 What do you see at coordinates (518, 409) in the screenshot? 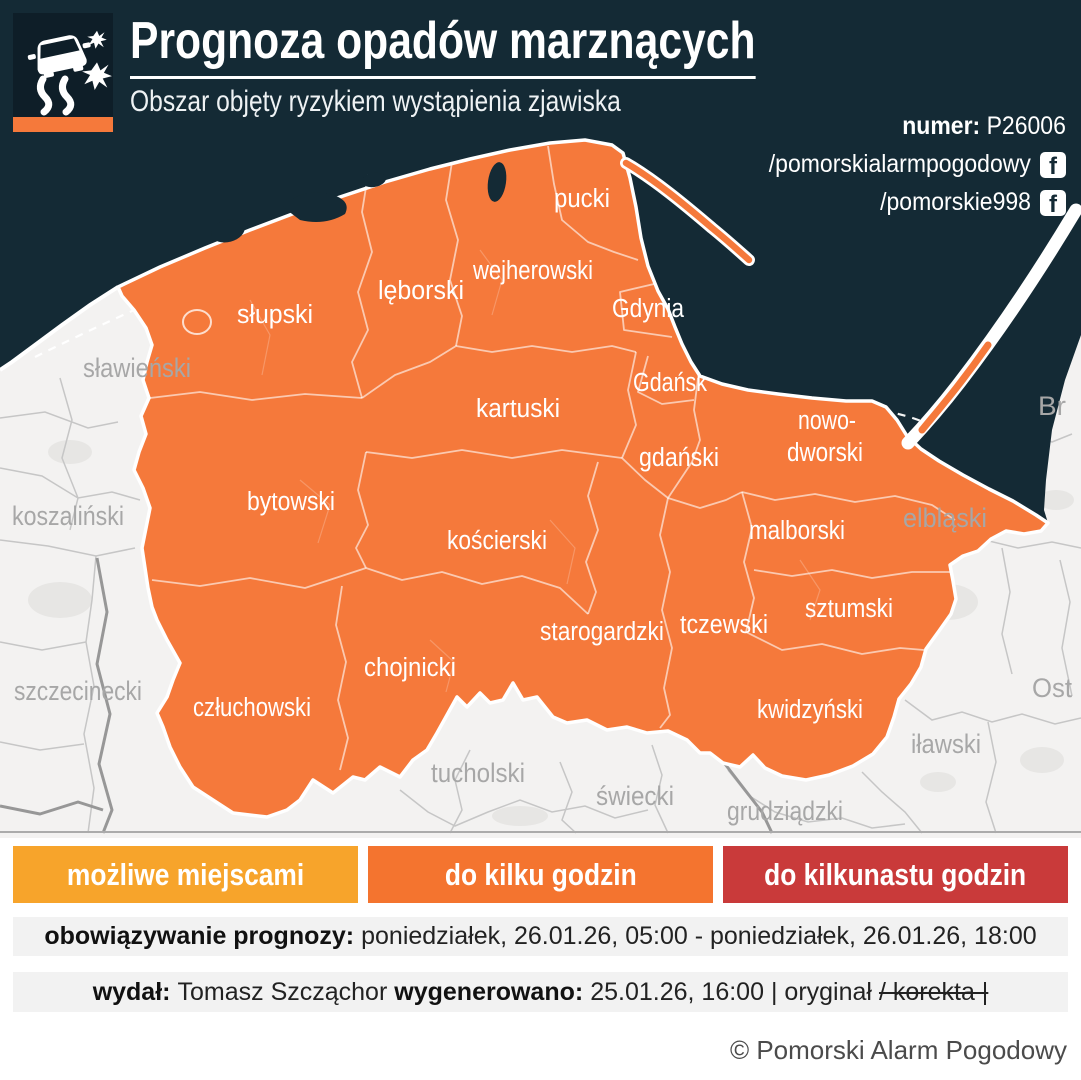
I see `county-label-kartuski: kartuski` at bounding box center [518, 409].